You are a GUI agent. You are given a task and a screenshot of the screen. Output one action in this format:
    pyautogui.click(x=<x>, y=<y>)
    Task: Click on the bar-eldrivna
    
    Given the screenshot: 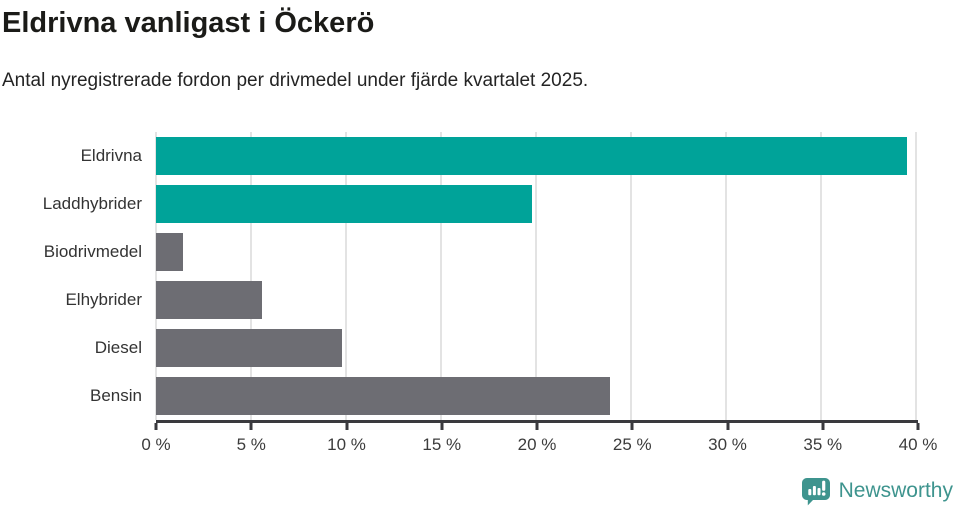 What is the action you would take?
    pyautogui.click(x=531, y=156)
    